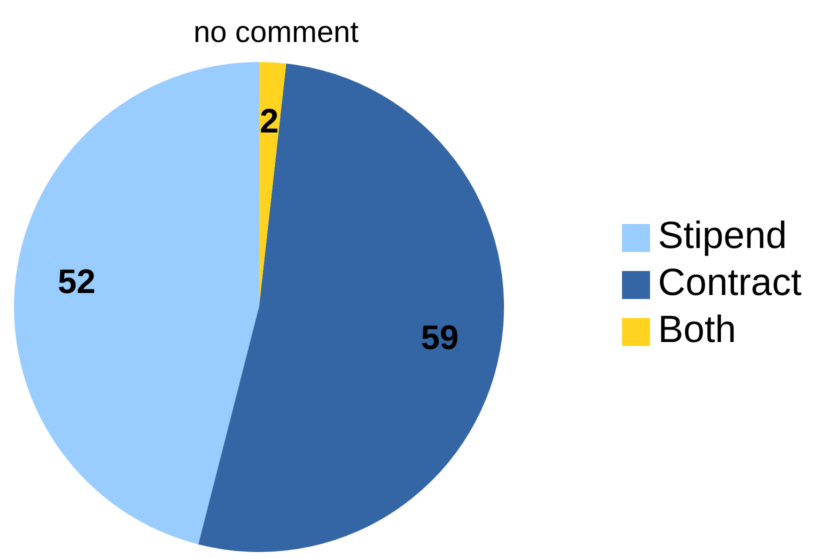 The image size is (822, 559). Describe the element at coordinates (439, 338) in the screenshot. I see `data-label: 59` at that location.